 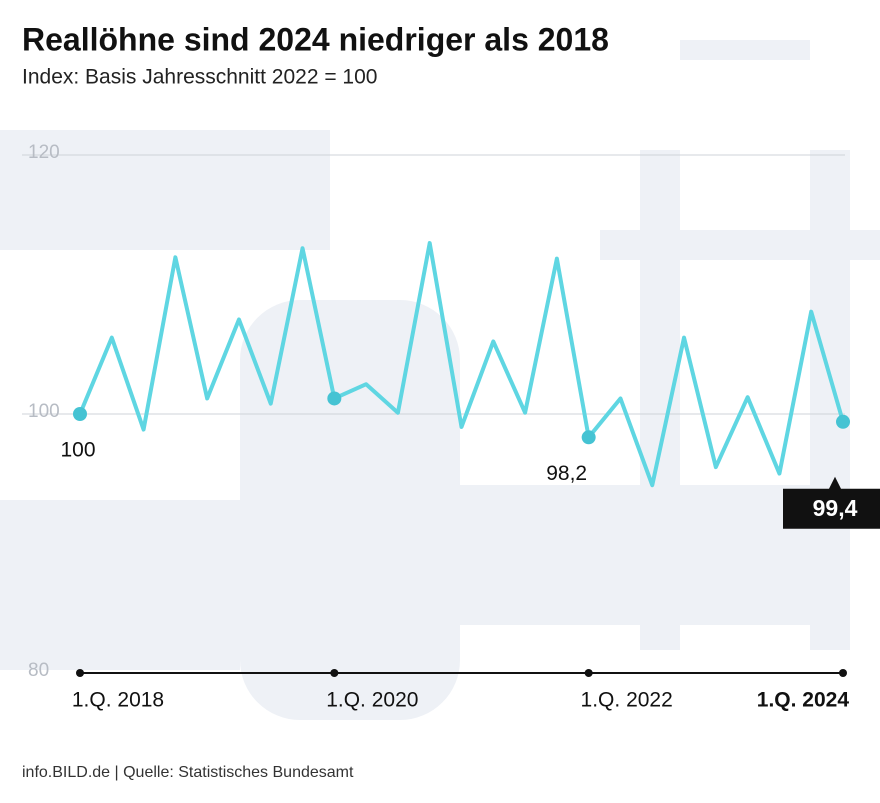 I want to click on y-tick-label: 80, so click(x=38, y=670).